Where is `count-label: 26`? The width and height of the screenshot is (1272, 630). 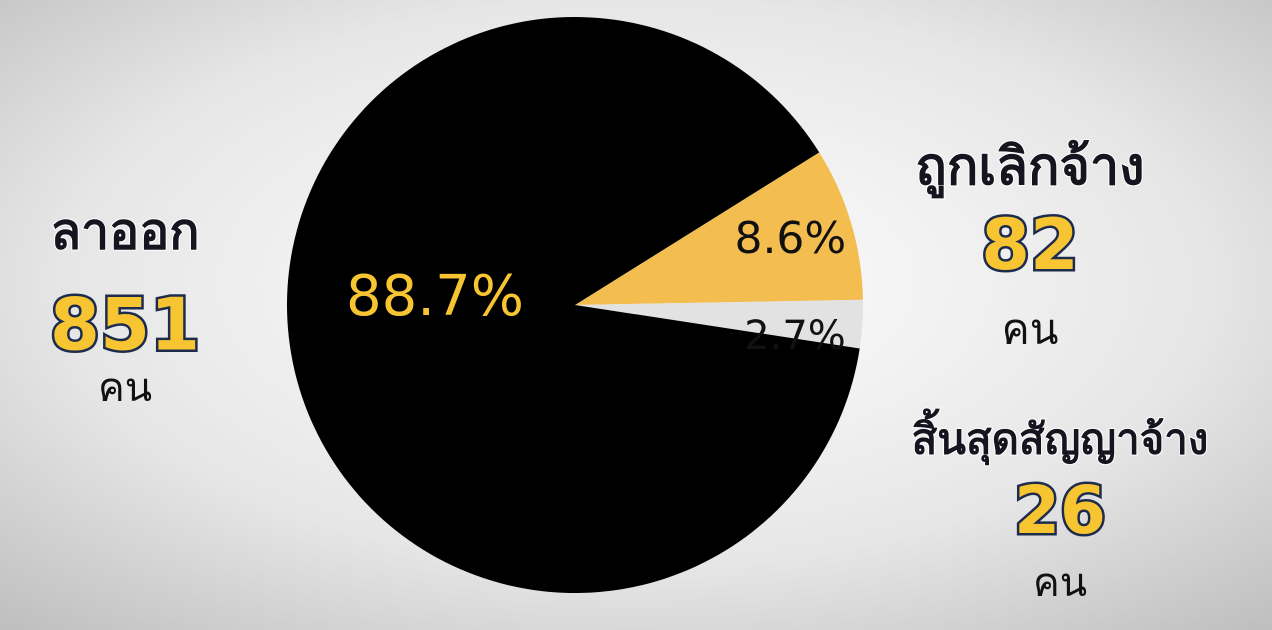
count-label: 26 is located at coordinates (1060, 510).